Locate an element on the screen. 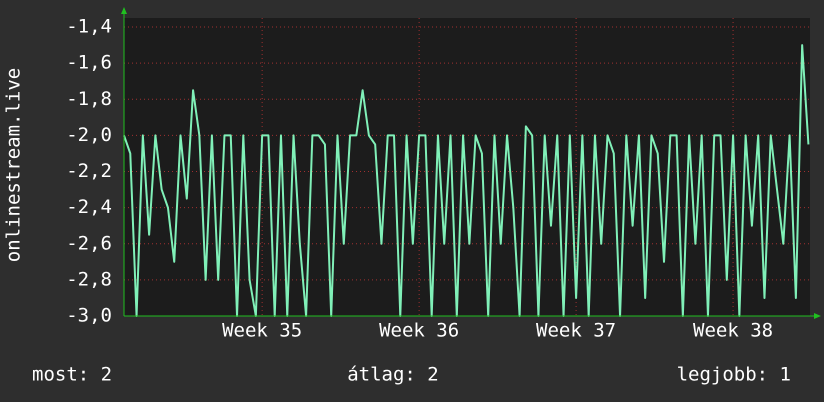 The width and height of the screenshot is (824, 402). y-tick-label: -1,4 is located at coordinates (89, 27).